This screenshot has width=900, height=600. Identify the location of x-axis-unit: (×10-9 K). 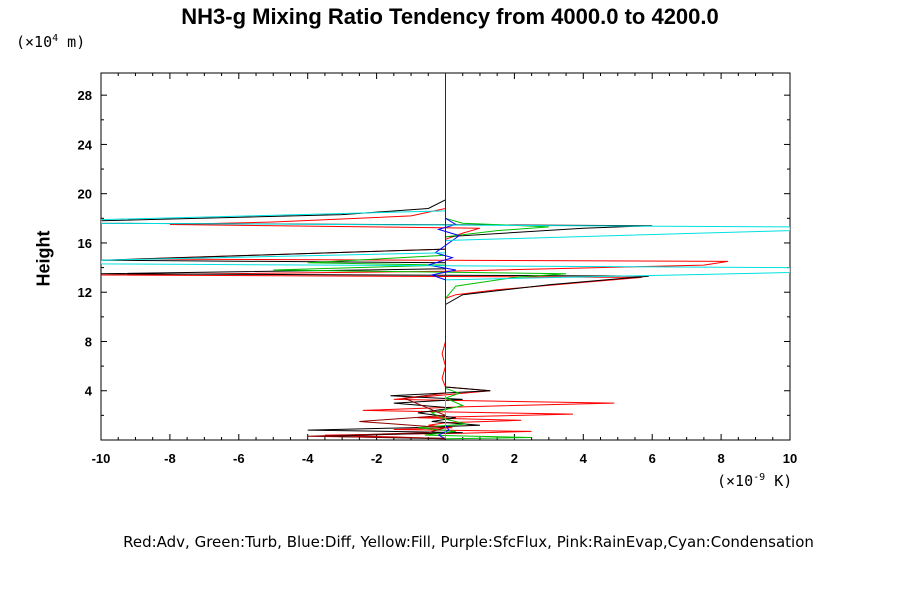
(755, 481).